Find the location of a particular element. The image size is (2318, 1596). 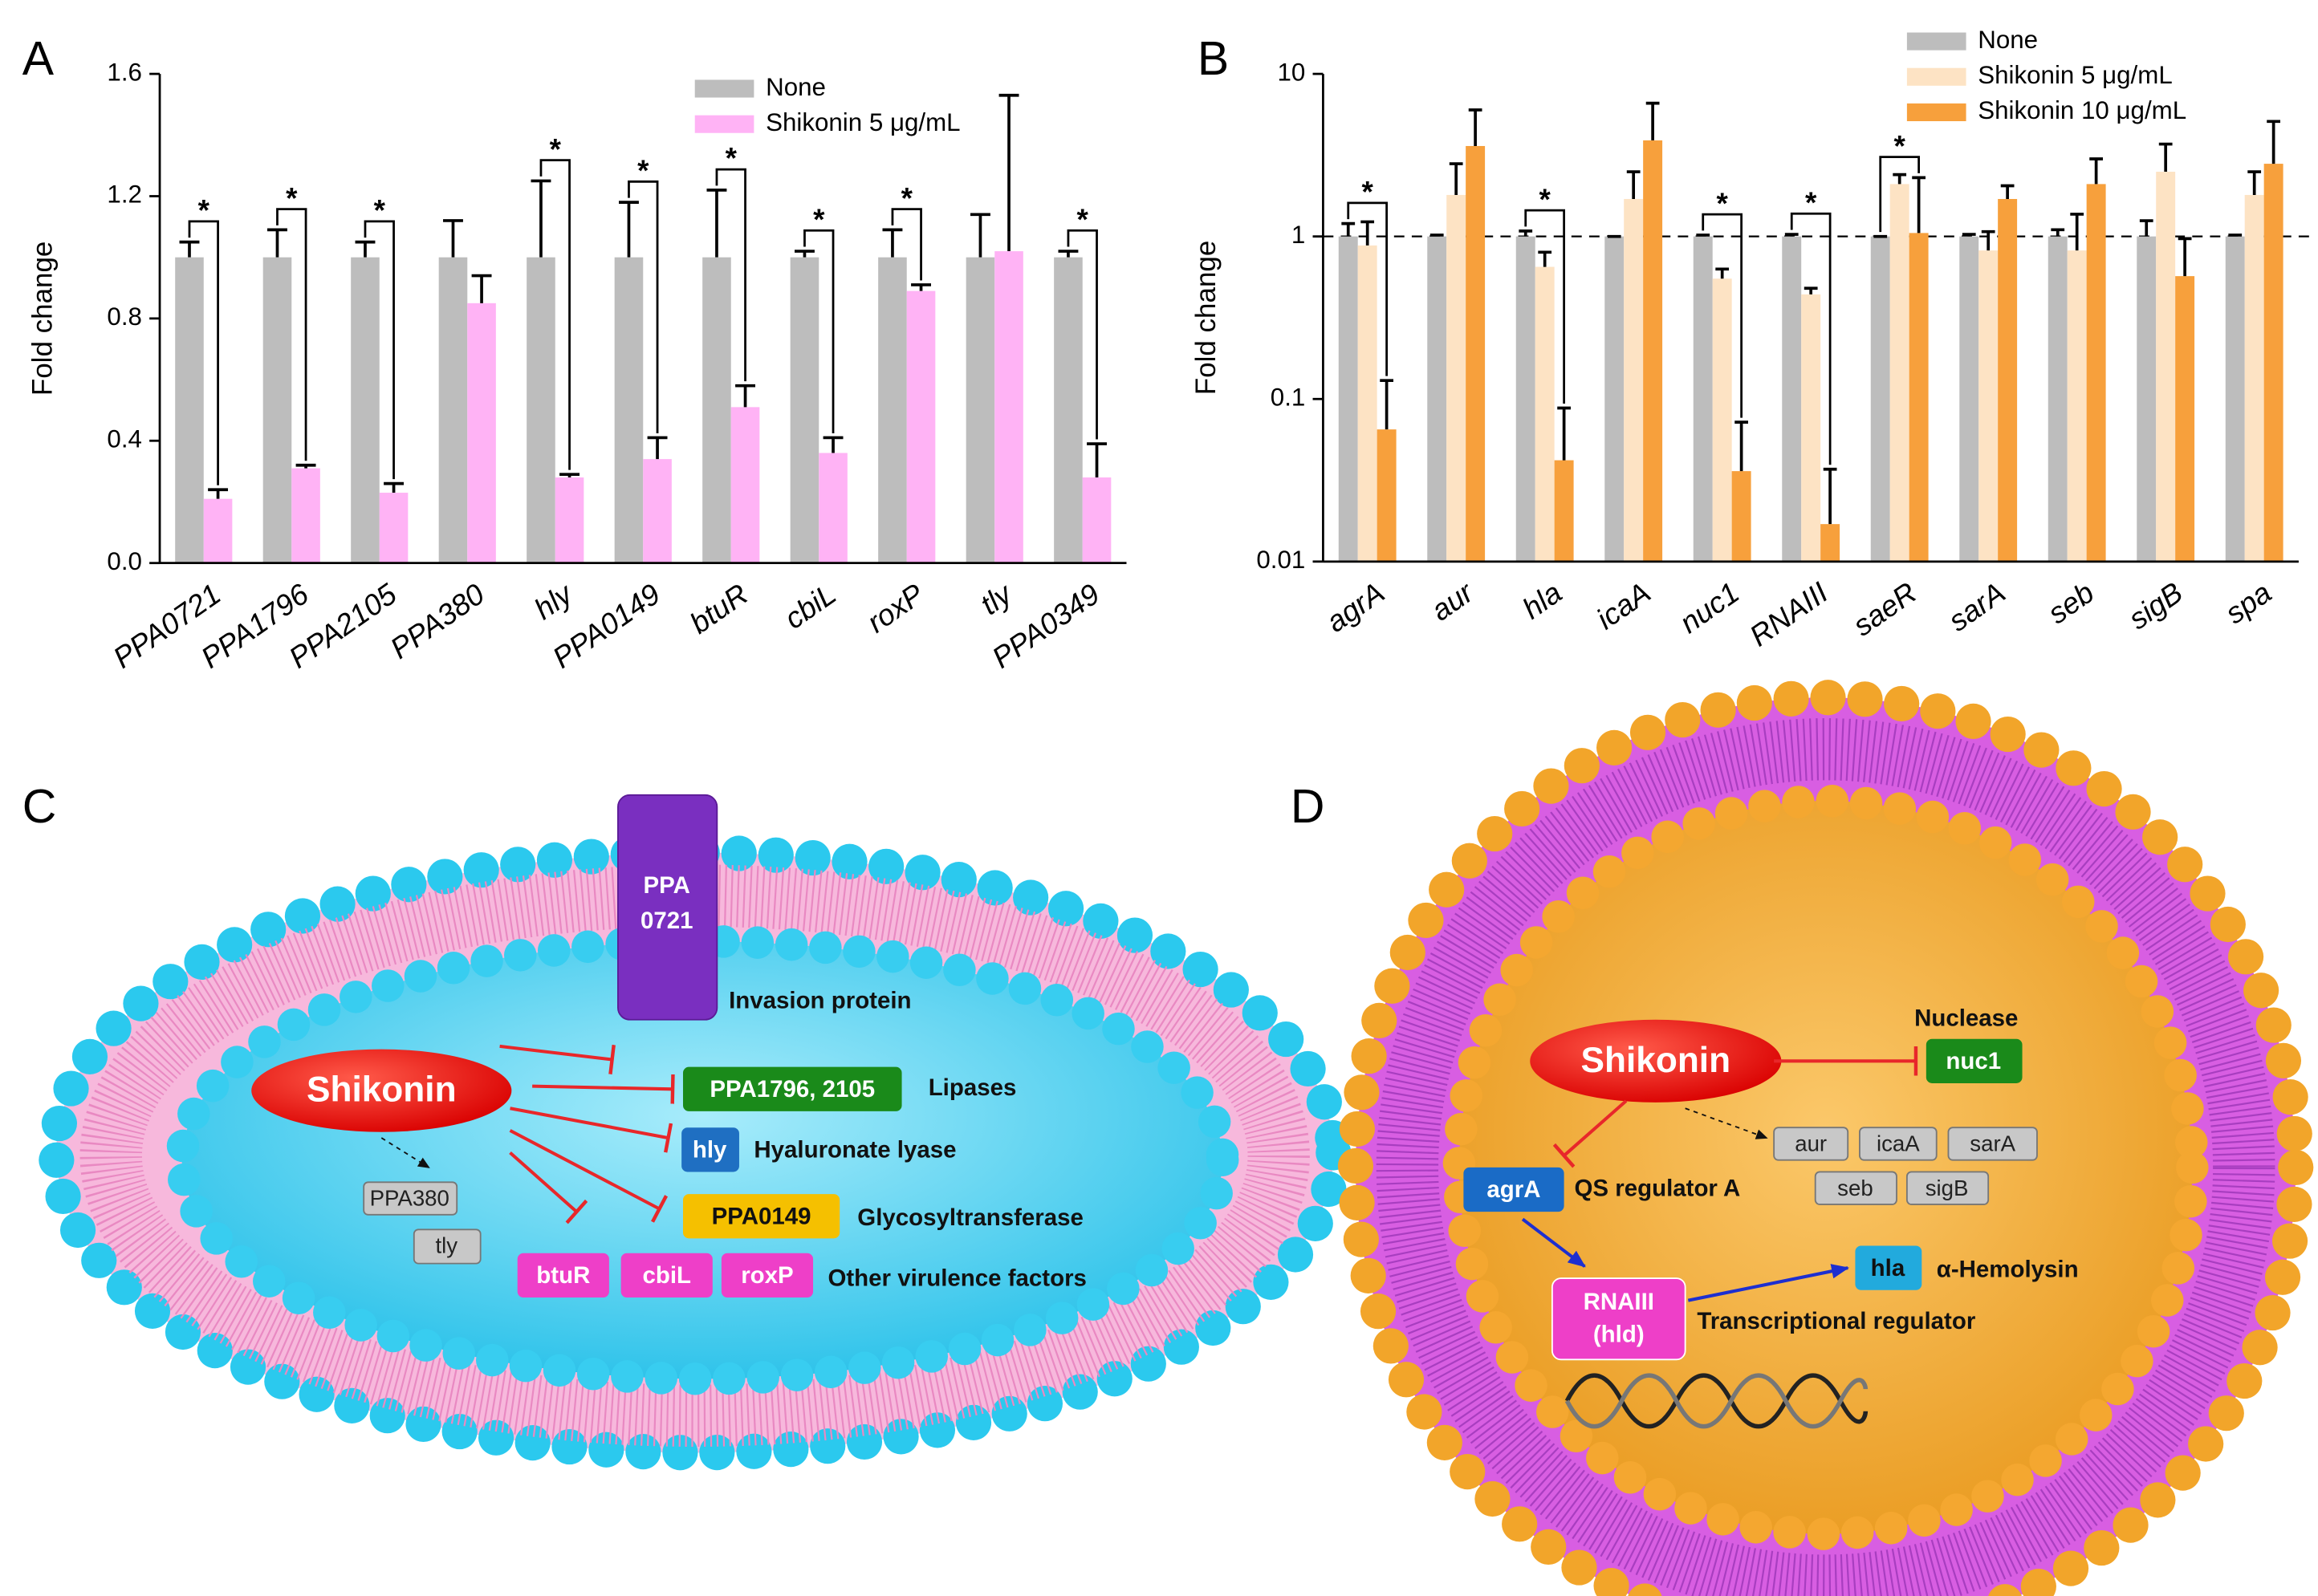

tly-box is located at coordinates (447, 1247).